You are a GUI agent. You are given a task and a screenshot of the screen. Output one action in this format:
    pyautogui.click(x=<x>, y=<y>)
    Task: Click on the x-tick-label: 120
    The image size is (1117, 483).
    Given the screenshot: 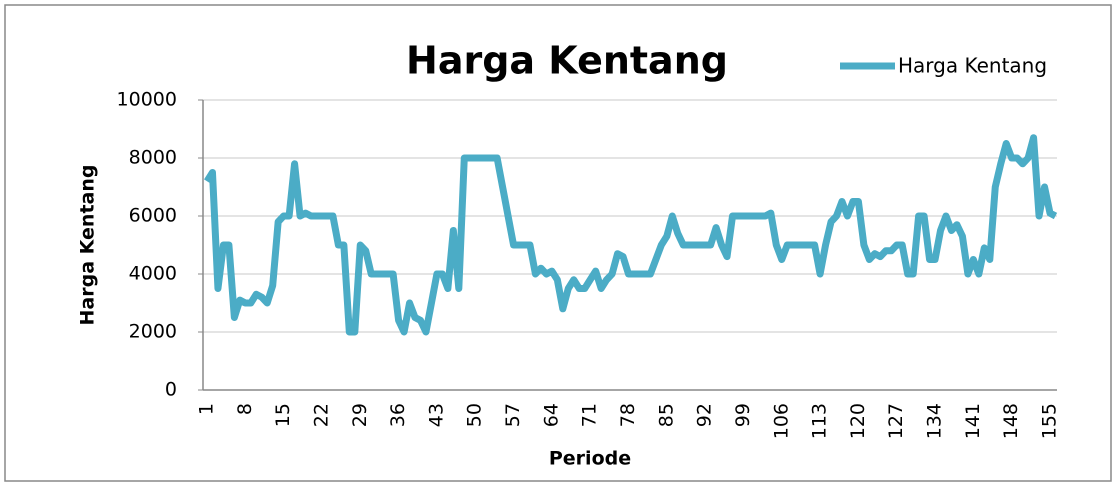 What is the action you would take?
    pyautogui.click(x=858, y=421)
    